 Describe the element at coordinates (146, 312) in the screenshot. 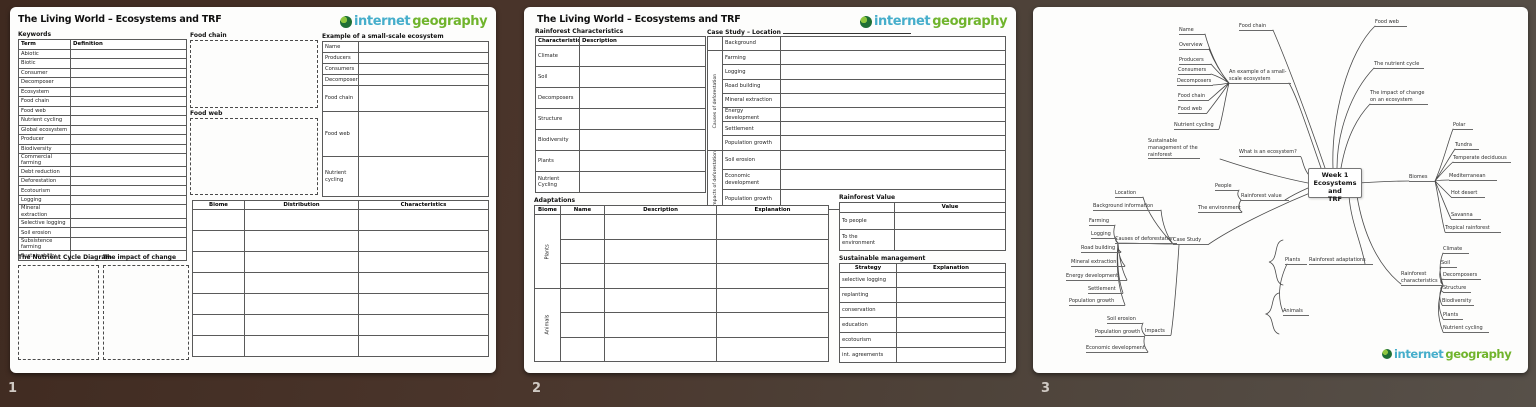

I see `impact-of-change-drawing-box` at that location.